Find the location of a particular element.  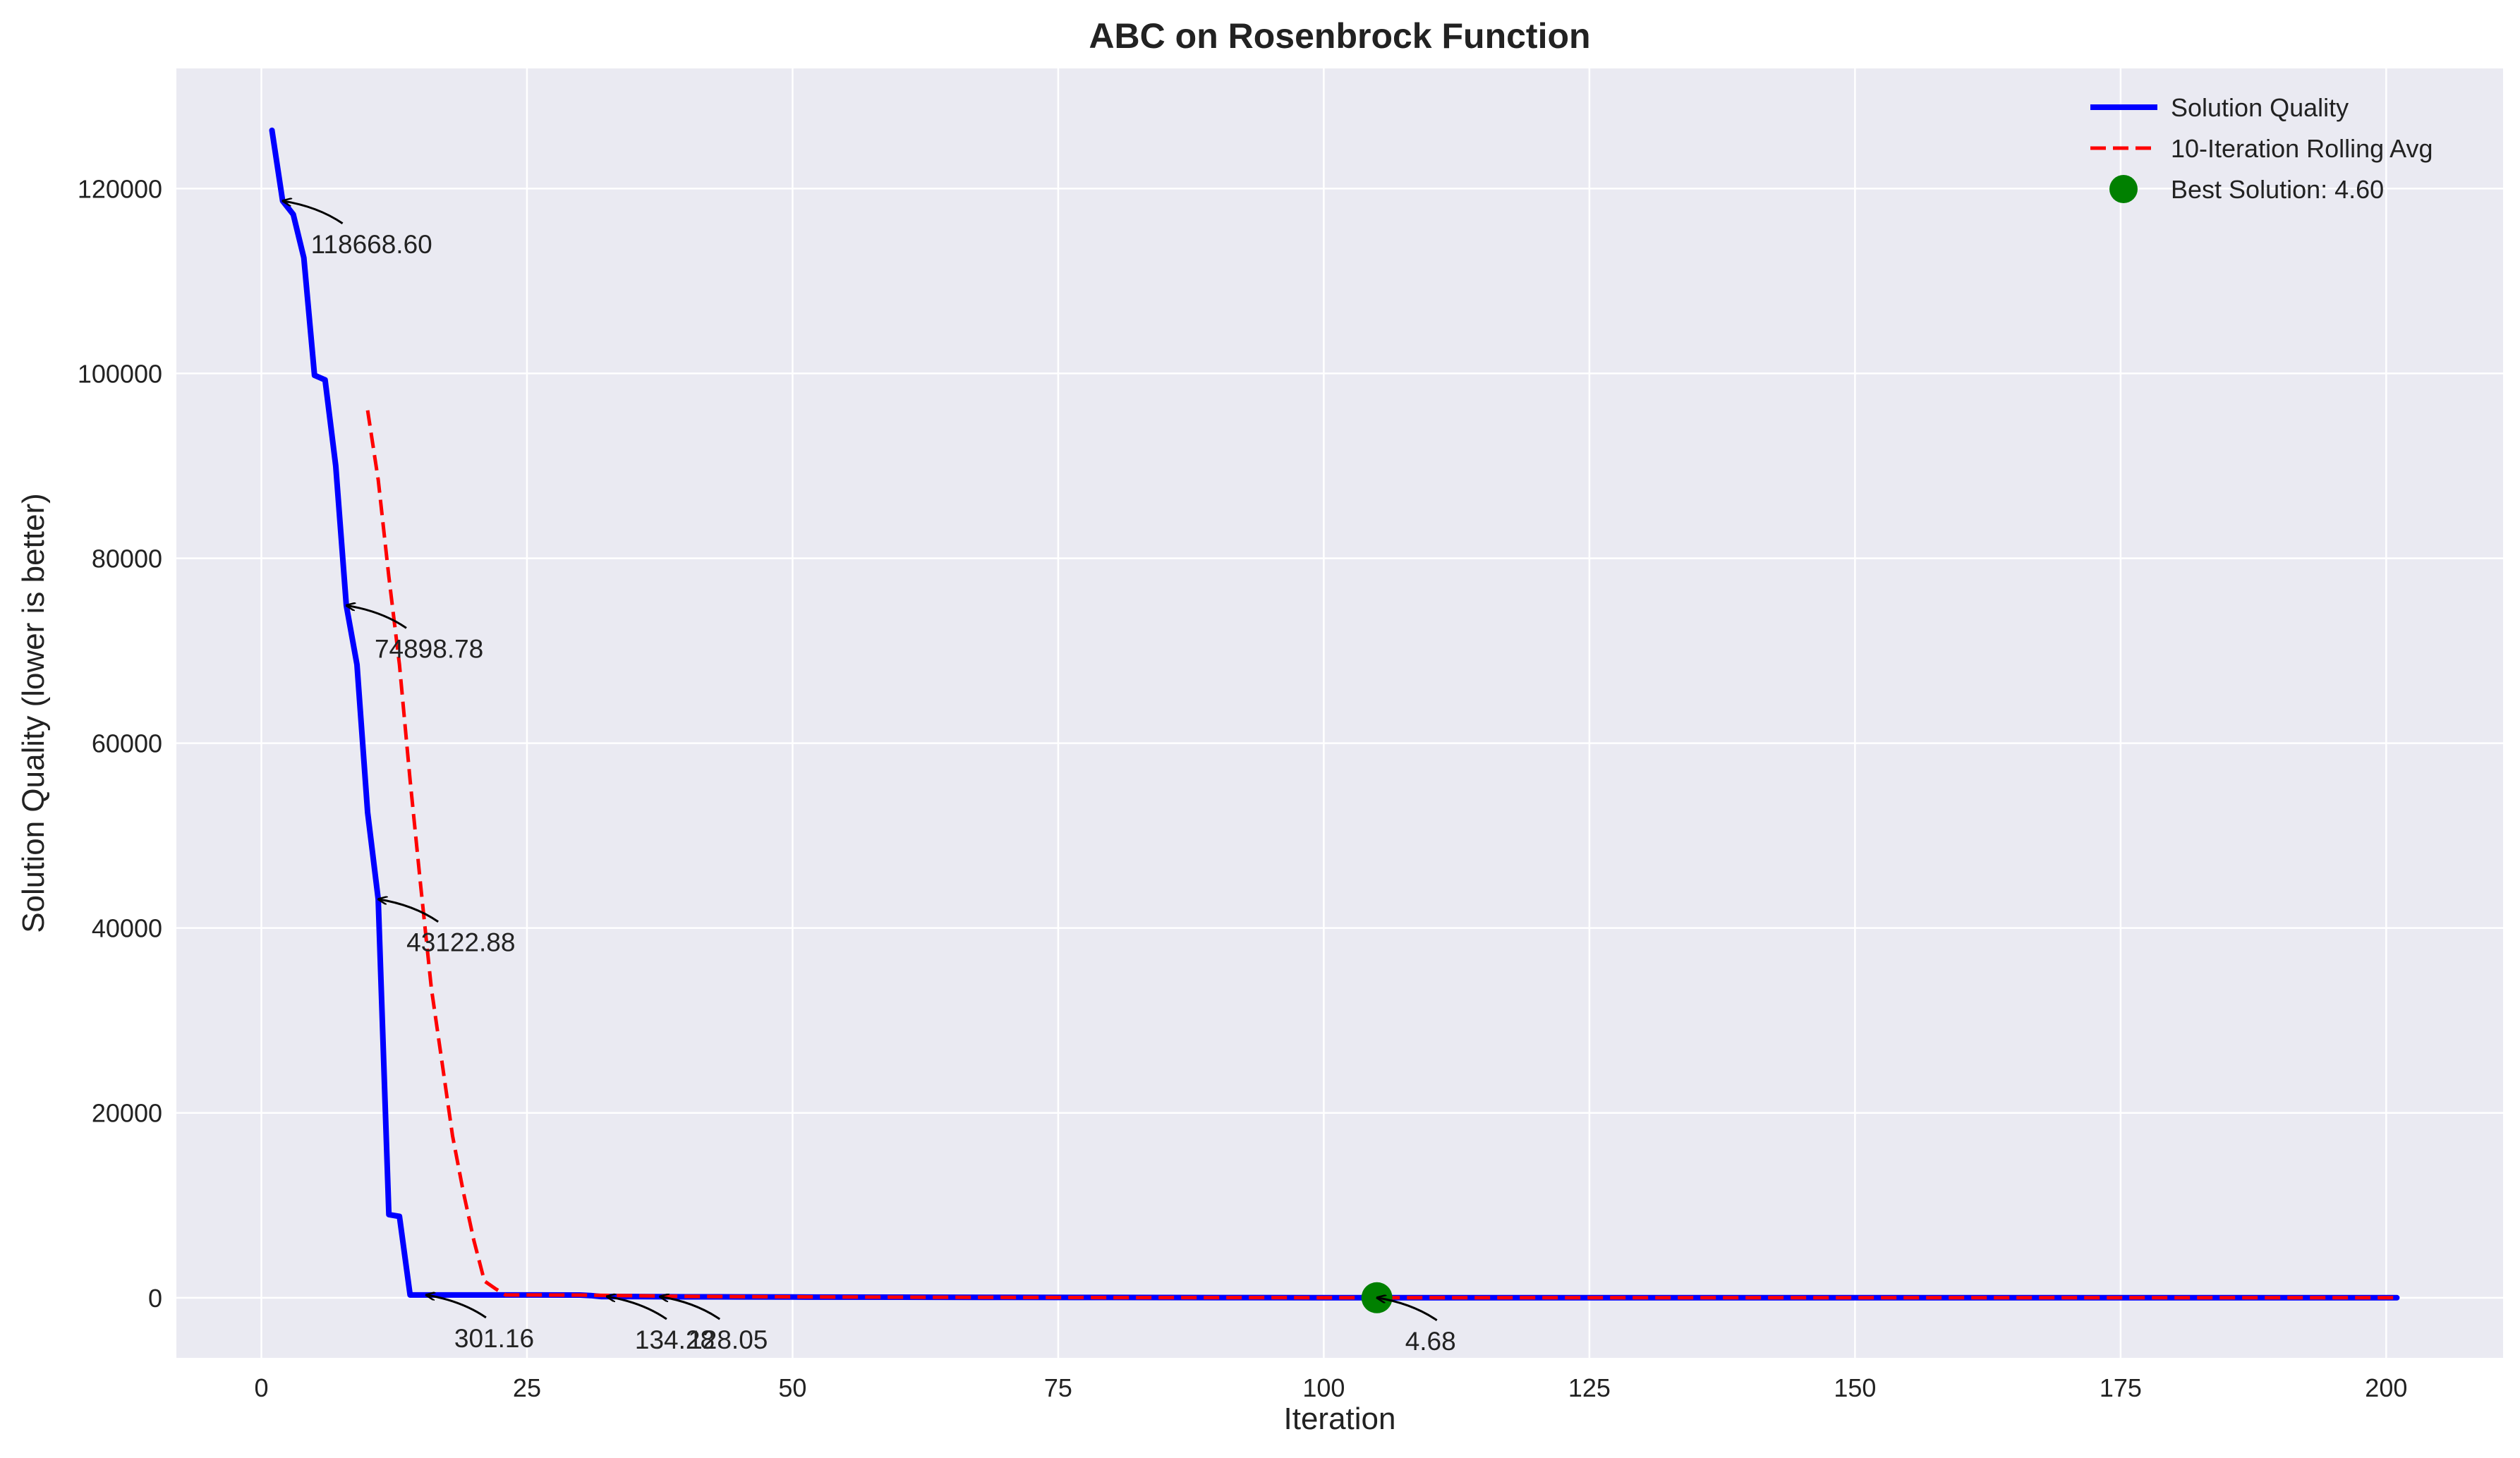

y-tick-label: 60000 is located at coordinates (127, 743).